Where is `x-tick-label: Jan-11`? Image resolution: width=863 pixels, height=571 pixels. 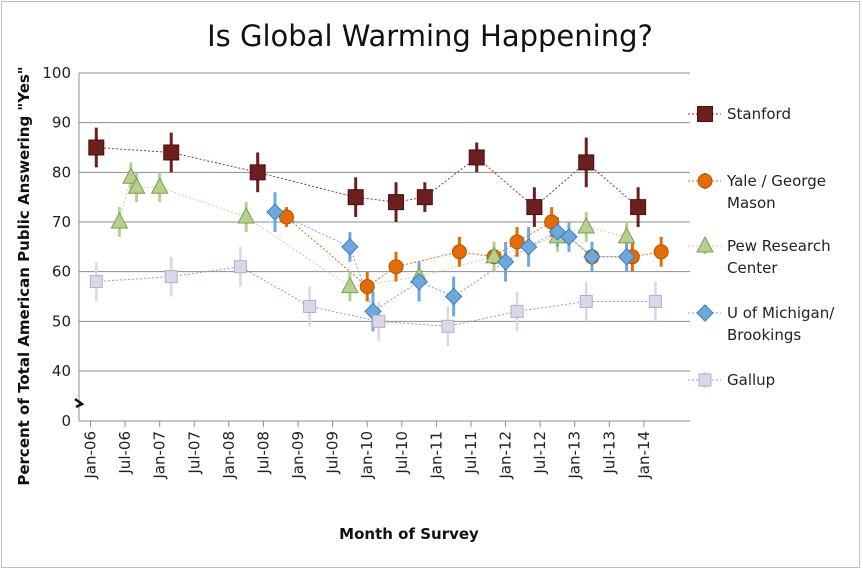
x-tick-label: Jan-11 is located at coordinates (436, 455).